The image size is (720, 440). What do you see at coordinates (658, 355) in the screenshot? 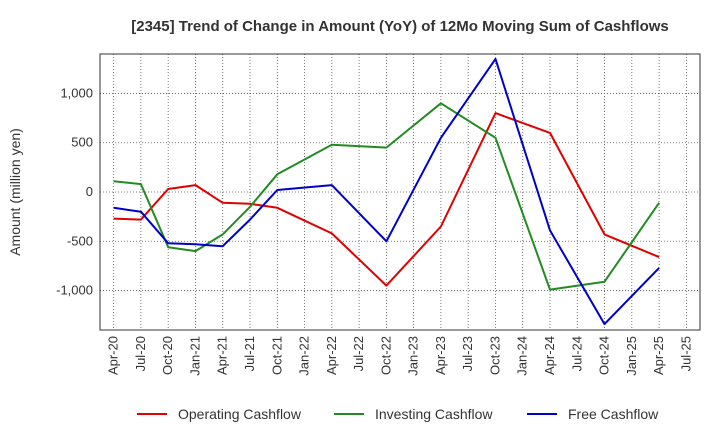
I see `x-tick-label: Apr-25` at bounding box center [658, 355].